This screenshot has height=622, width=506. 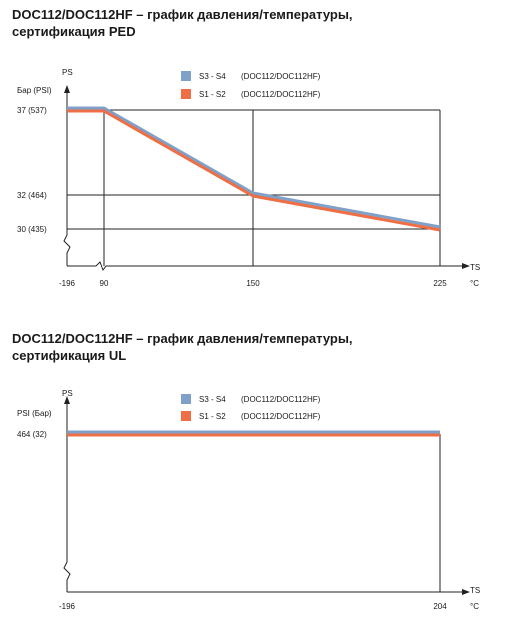 I want to click on ped-y-axis-name: PS, so click(x=67, y=72).